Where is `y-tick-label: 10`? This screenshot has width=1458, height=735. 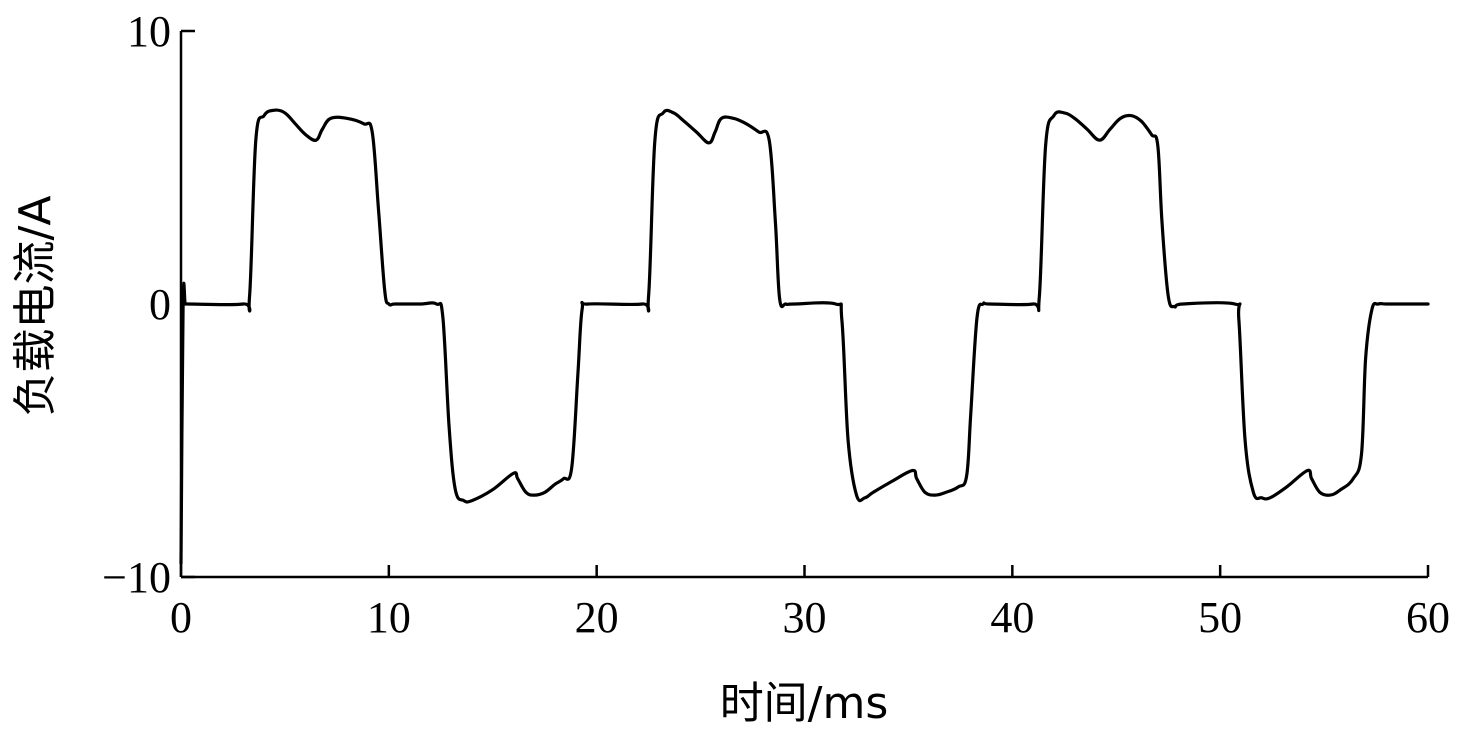 y-tick-label: 10 is located at coordinates (149, 31).